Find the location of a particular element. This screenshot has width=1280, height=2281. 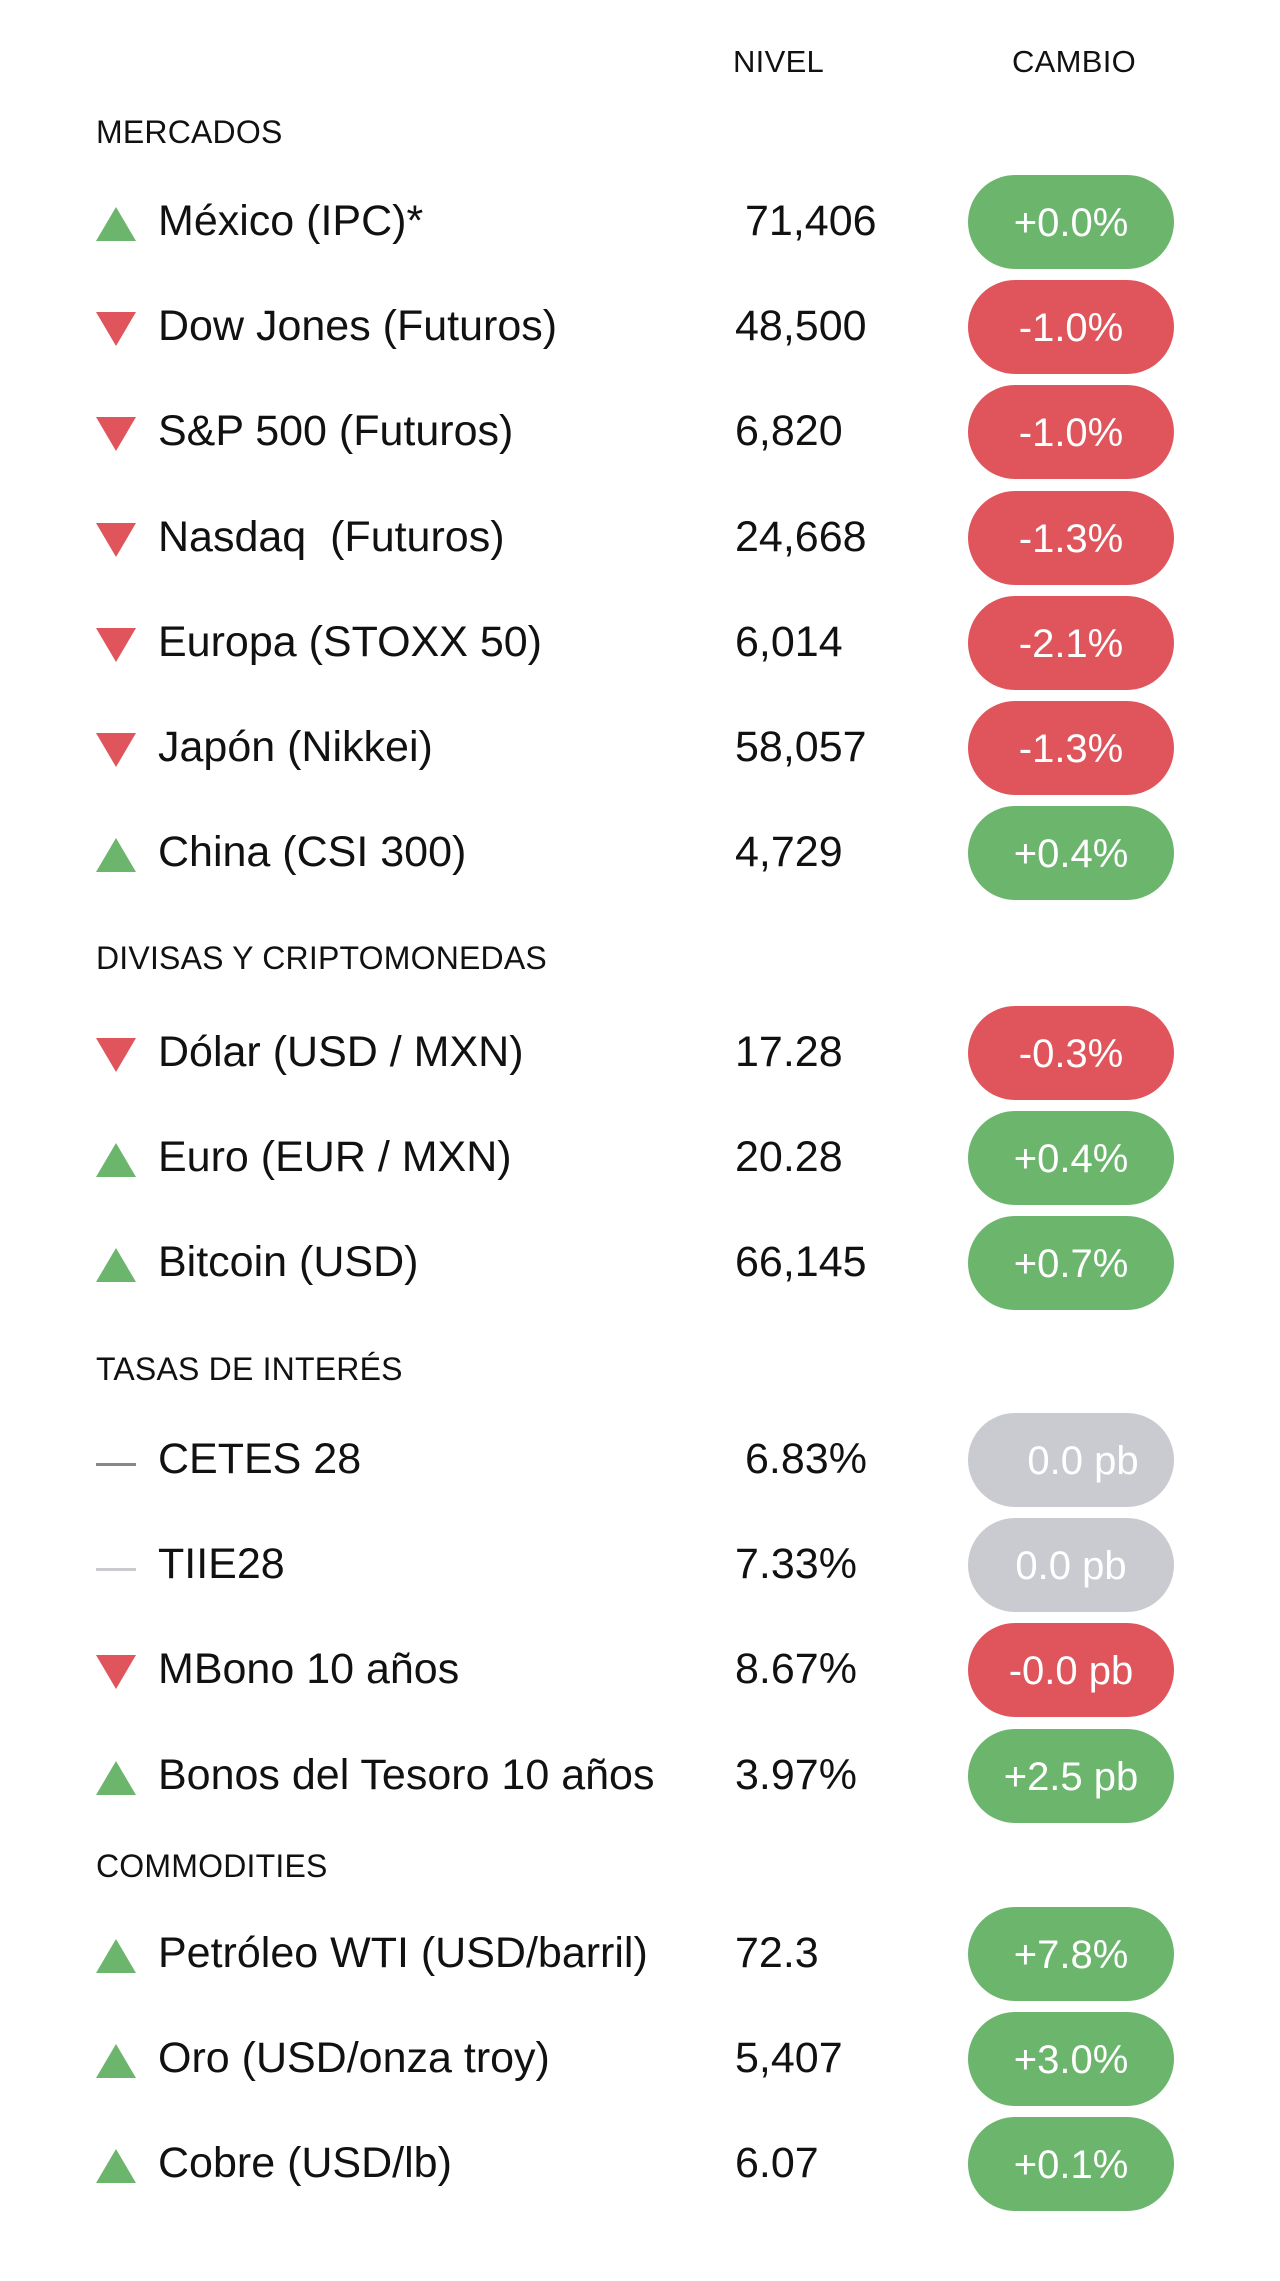

instrument-level: 6,820 is located at coordinates (789, 431).